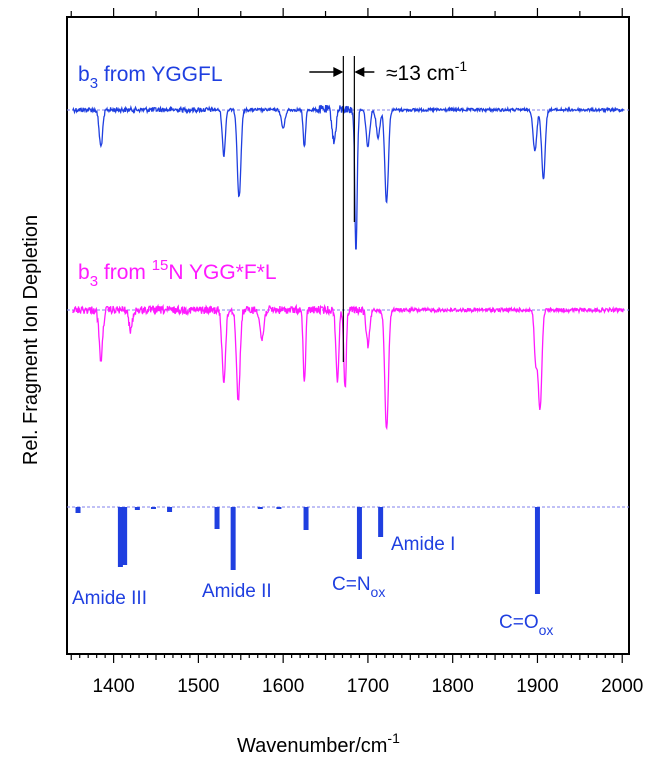 The image size is (658, 760). I want to click on x-tick-label: 1700, so click(368, 686).